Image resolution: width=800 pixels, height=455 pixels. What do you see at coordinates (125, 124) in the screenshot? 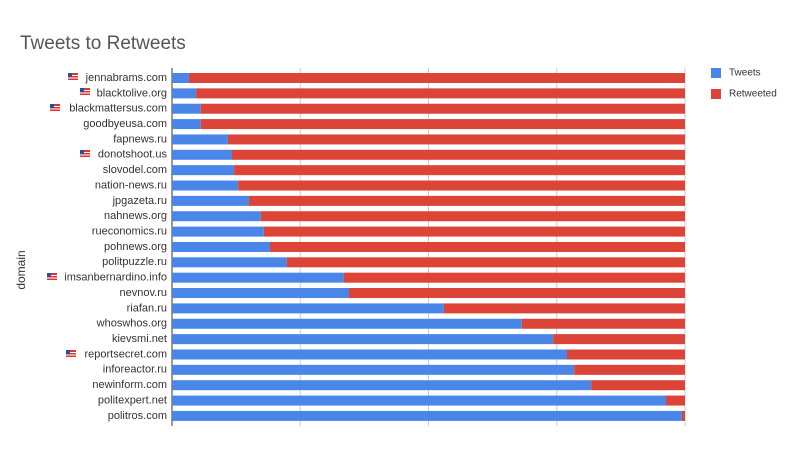
I see `y-tick-label: goodbyeusa.com` at bounding box center [125, 124].